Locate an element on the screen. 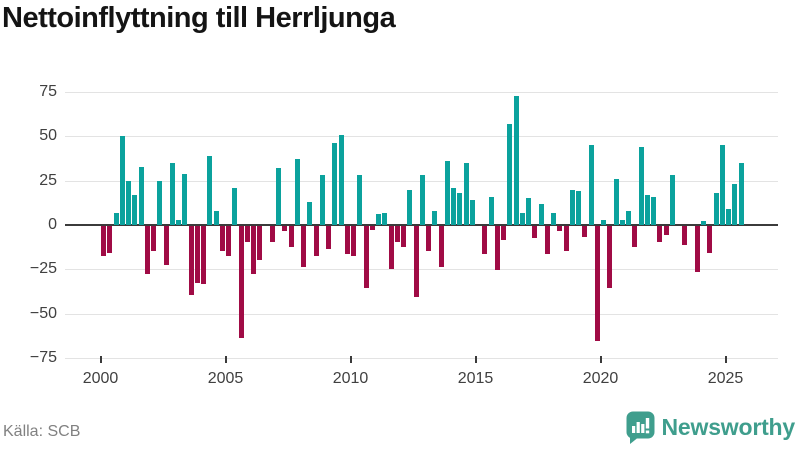 Image resolution: width=800 pixels, height=450 pixels. y-axis-label: −75 is located at coordinates (43, 357).